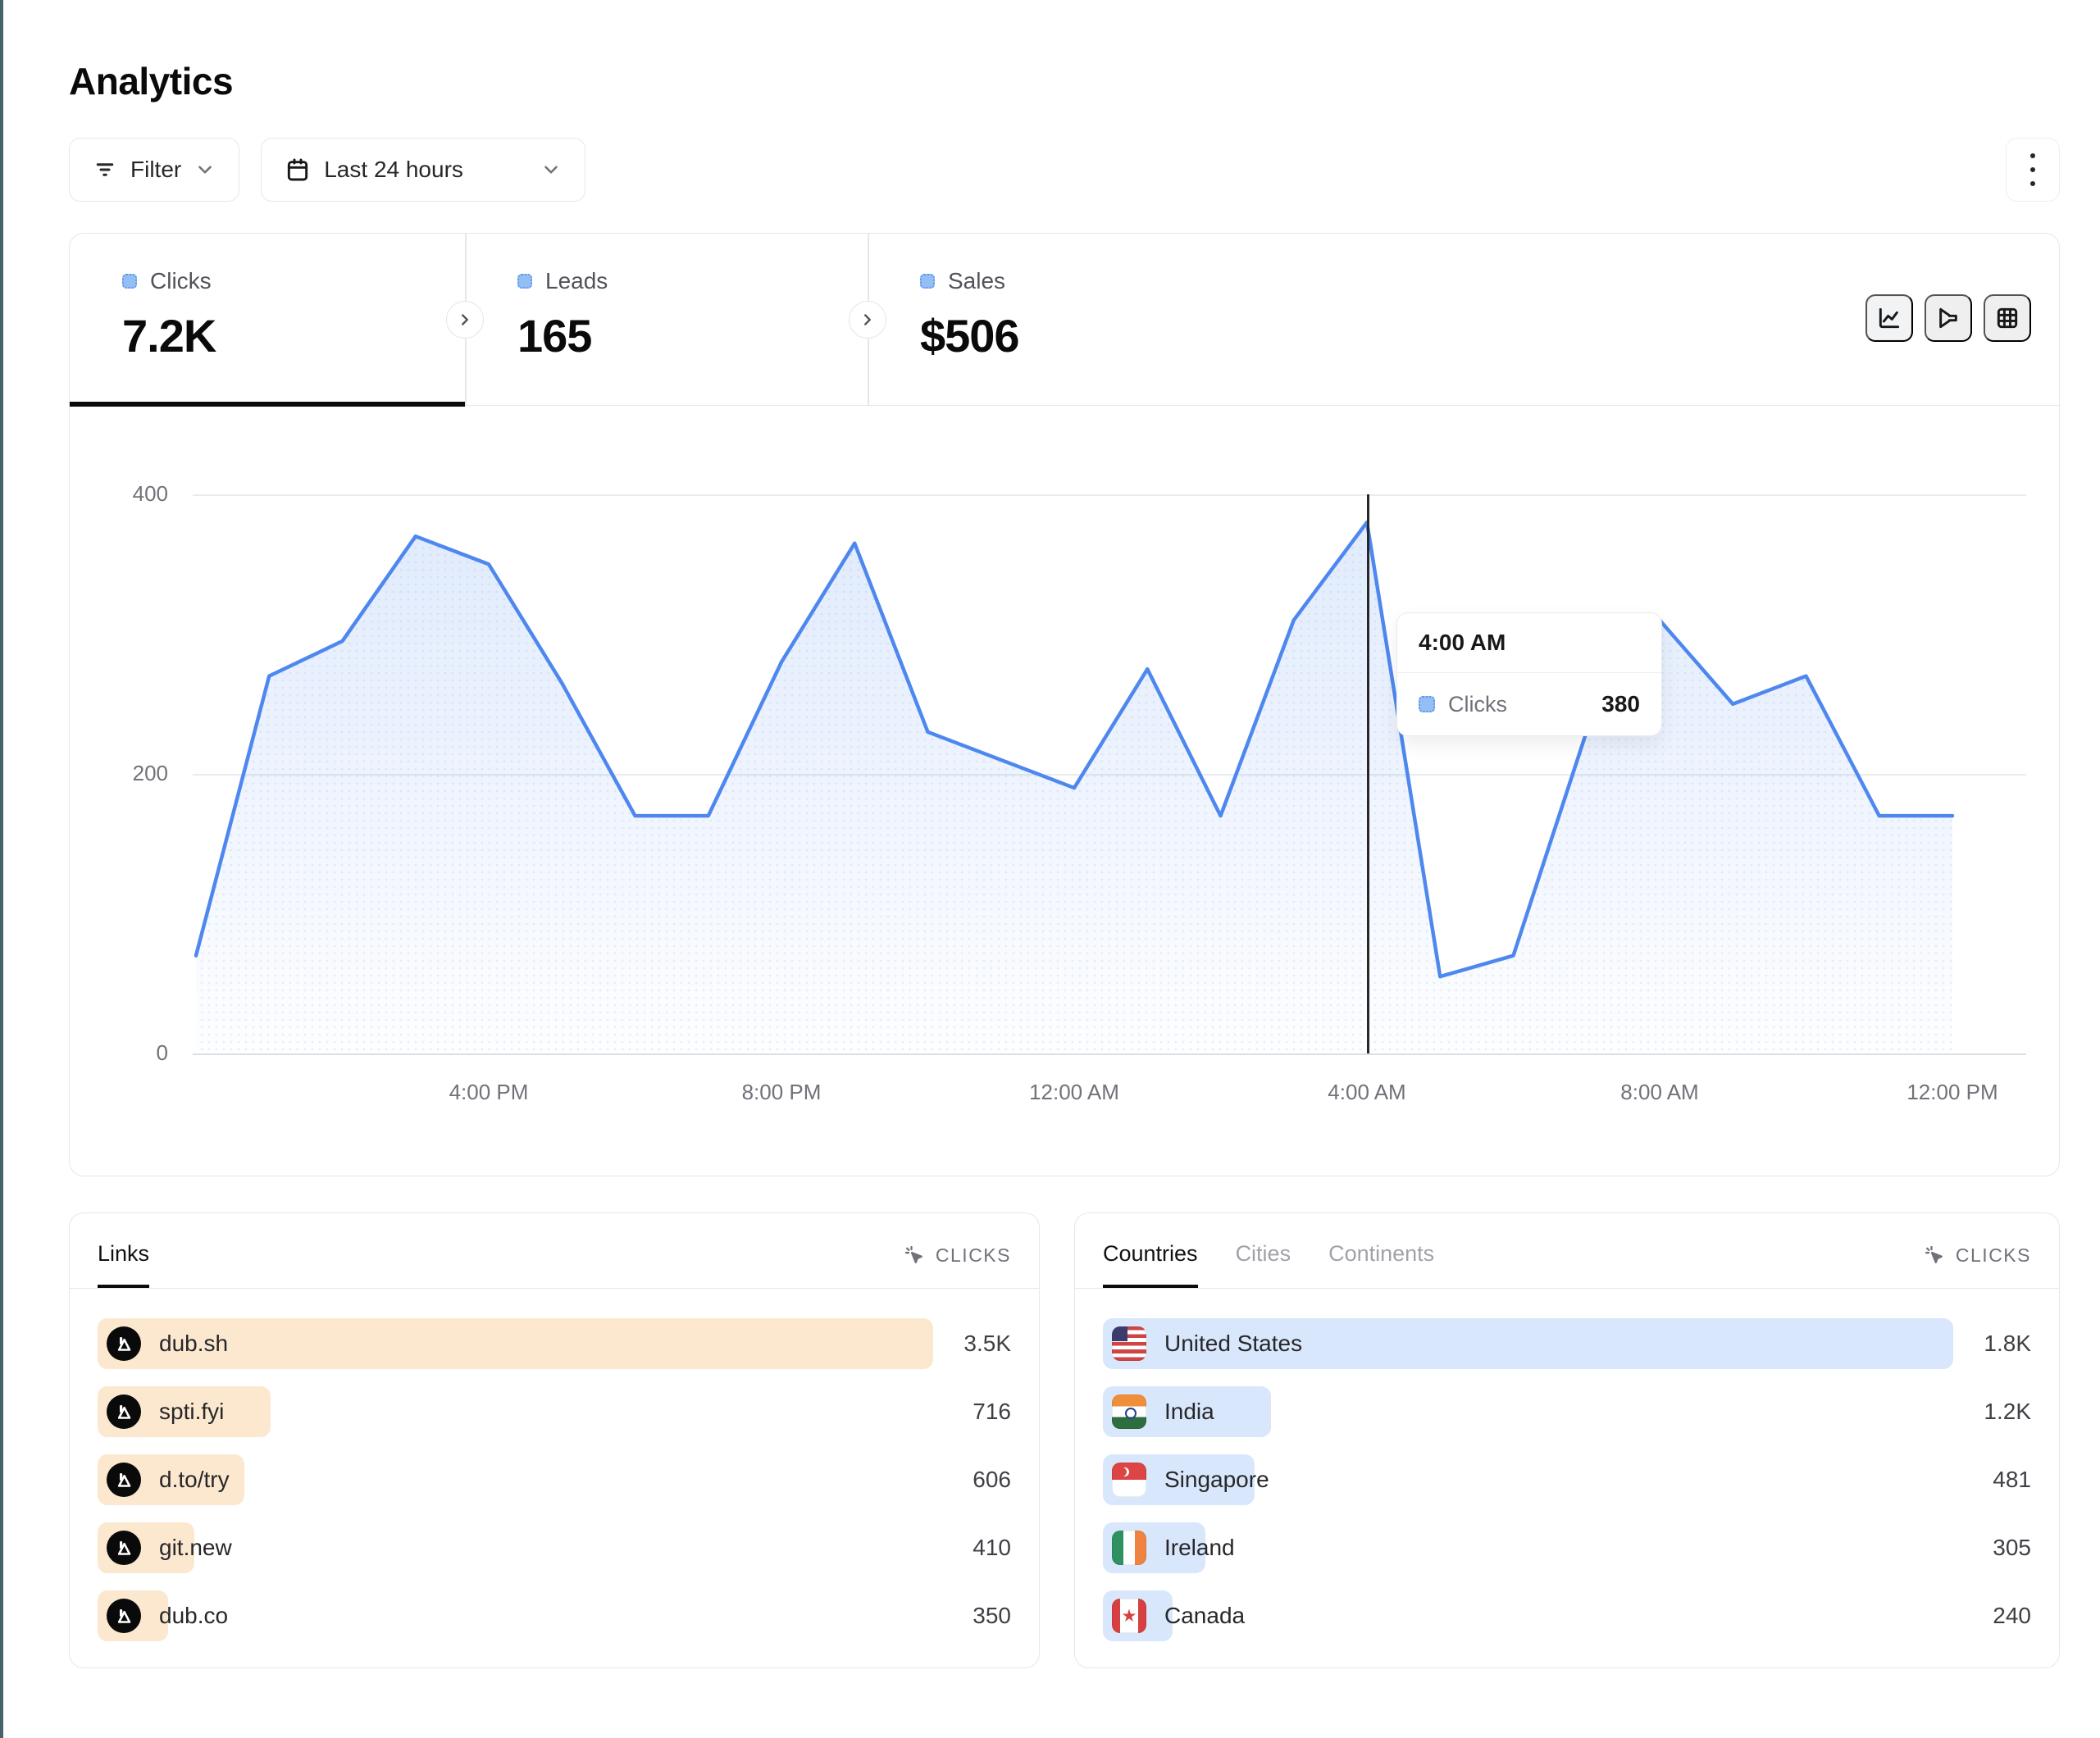  I want to click on country-row-Singapore: Singapore 481, so click(1567, 1479).